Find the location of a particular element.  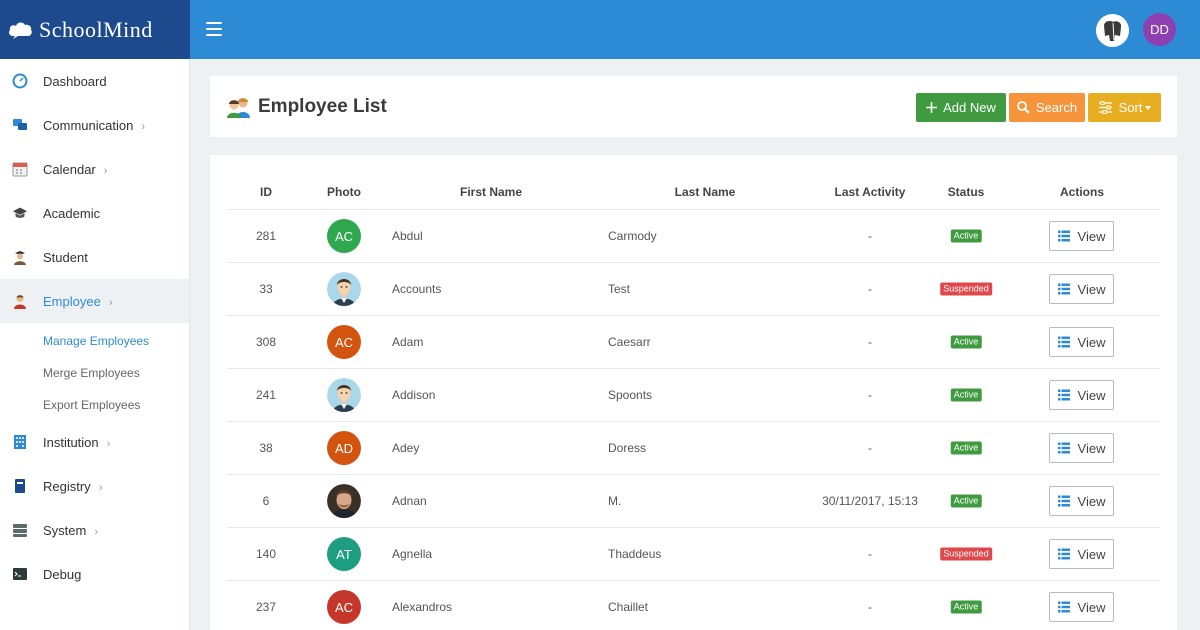

sidebar-item-calendar: Calendar › is located at coordinates (94, 169).